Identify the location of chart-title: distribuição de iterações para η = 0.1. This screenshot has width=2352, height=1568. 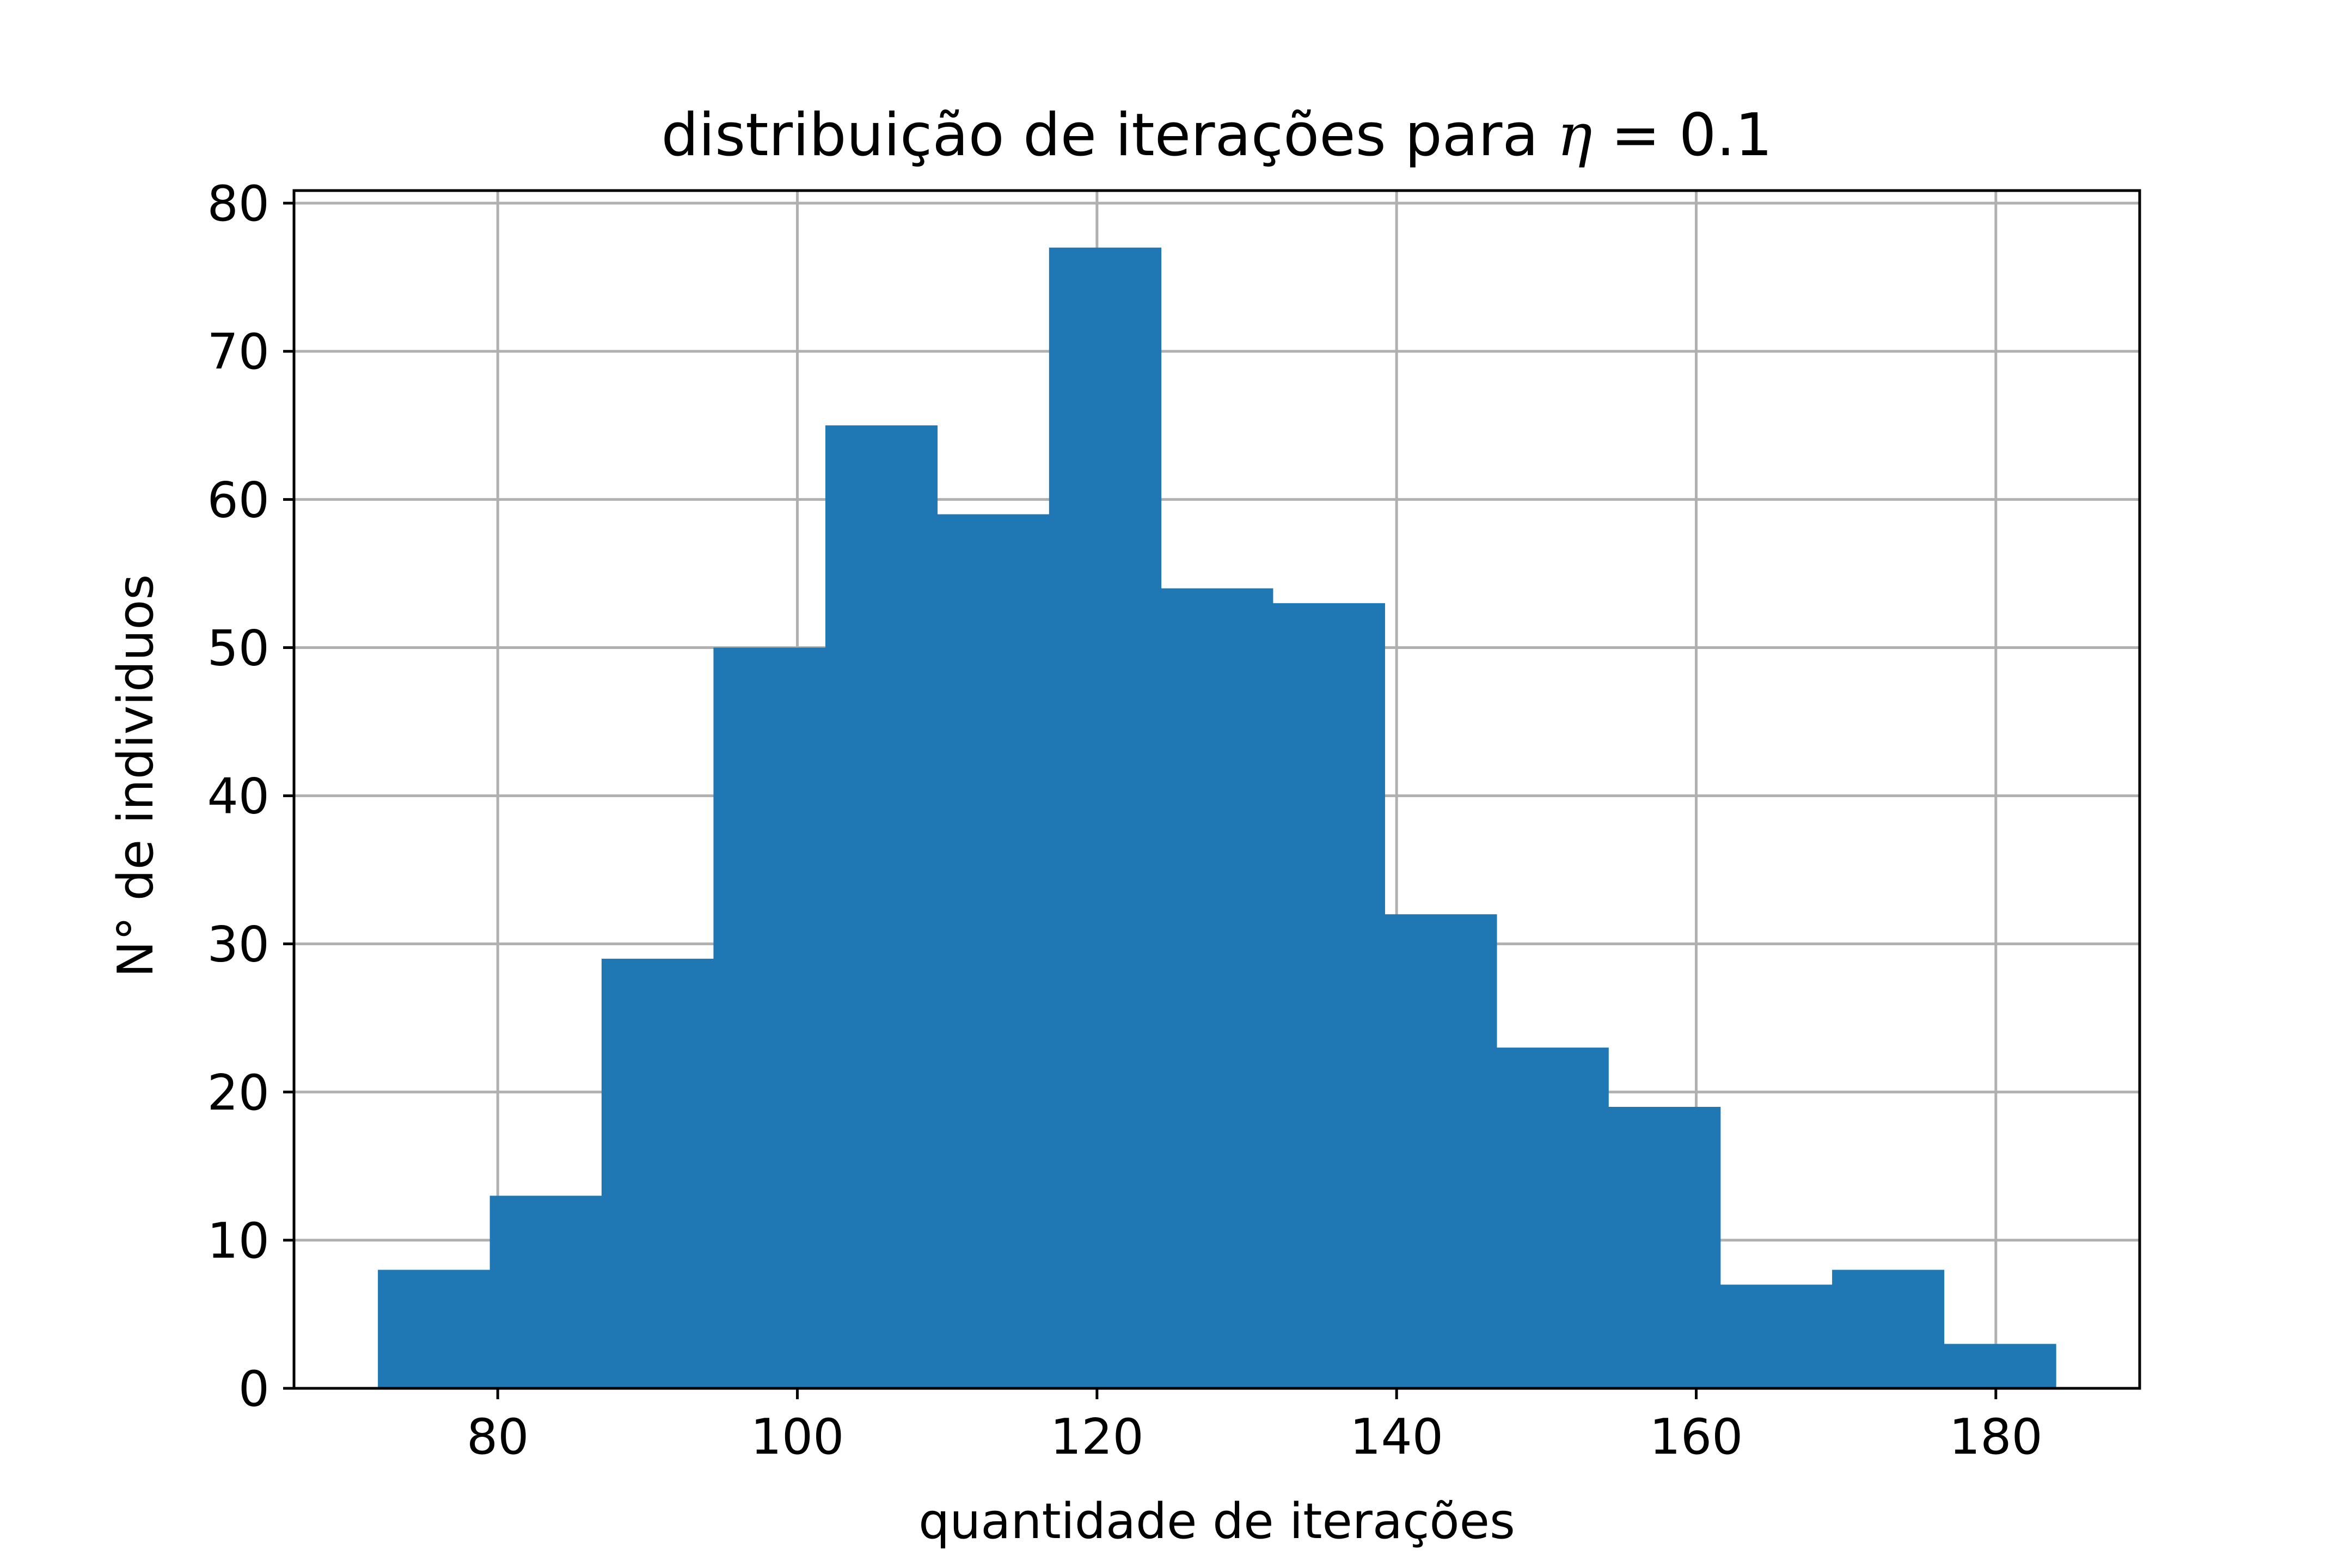
(1216, 135).